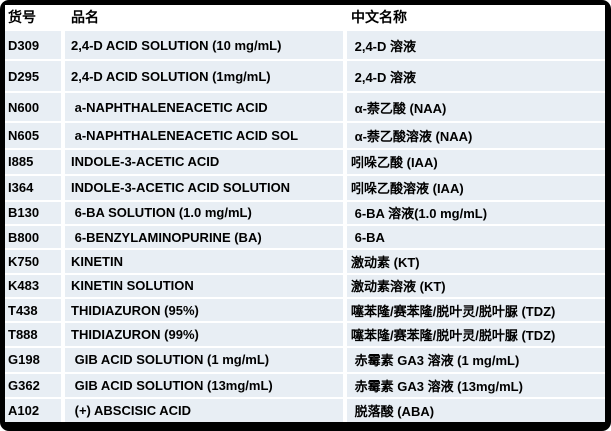 Image resolution: width=611 pixels, height=431 pixels. I want to click on cell-chinese-name: 6-BA 溶液(1.0 mg/mL), so click(474, 212).